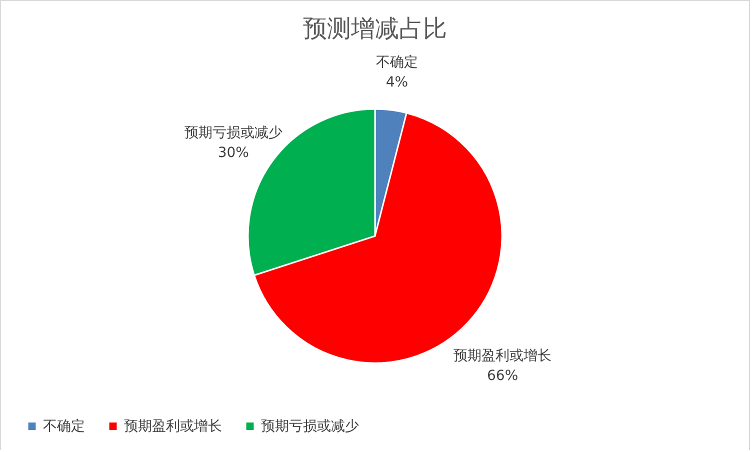 The height and width of the screenshot is (452, 752). What do you see at coordinates (397, 62) in the screenshot?
I see `slice-label: 不确定` at bounding box center [397, 62].